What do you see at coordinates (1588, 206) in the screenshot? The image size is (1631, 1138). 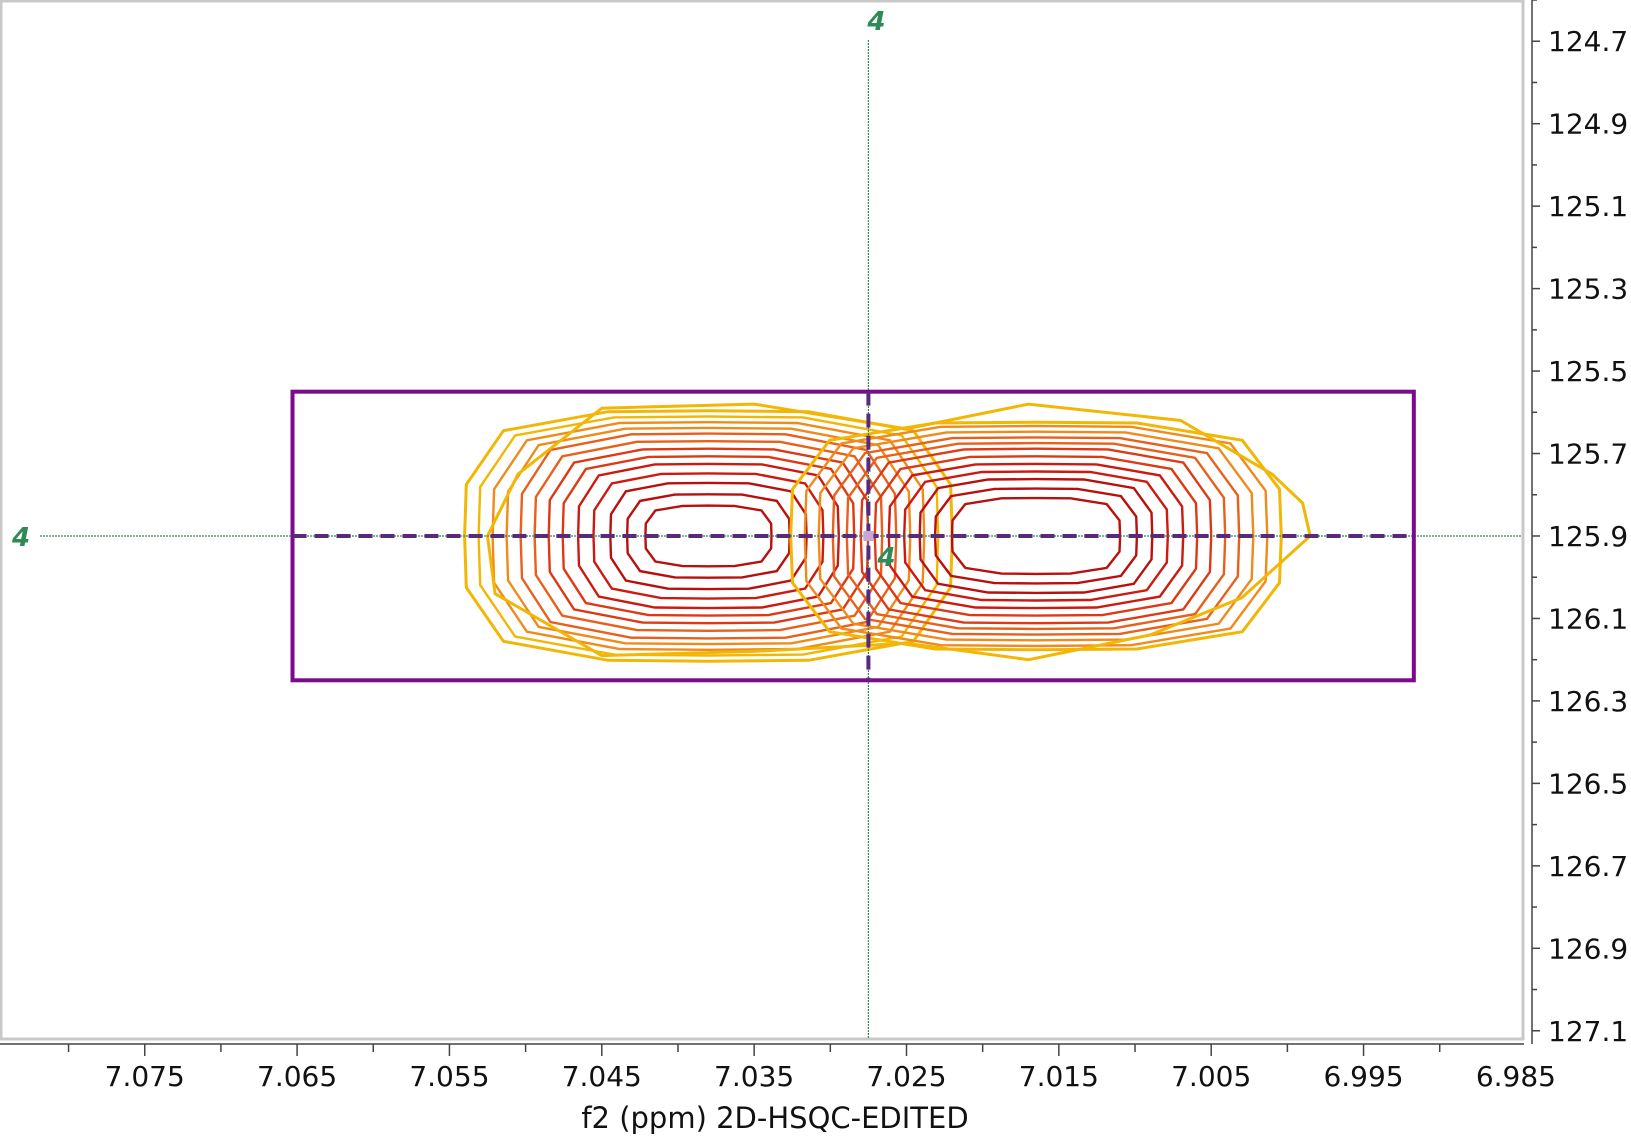 I see `y-tick-label: 125.1` at bounding box center [1588, 206].